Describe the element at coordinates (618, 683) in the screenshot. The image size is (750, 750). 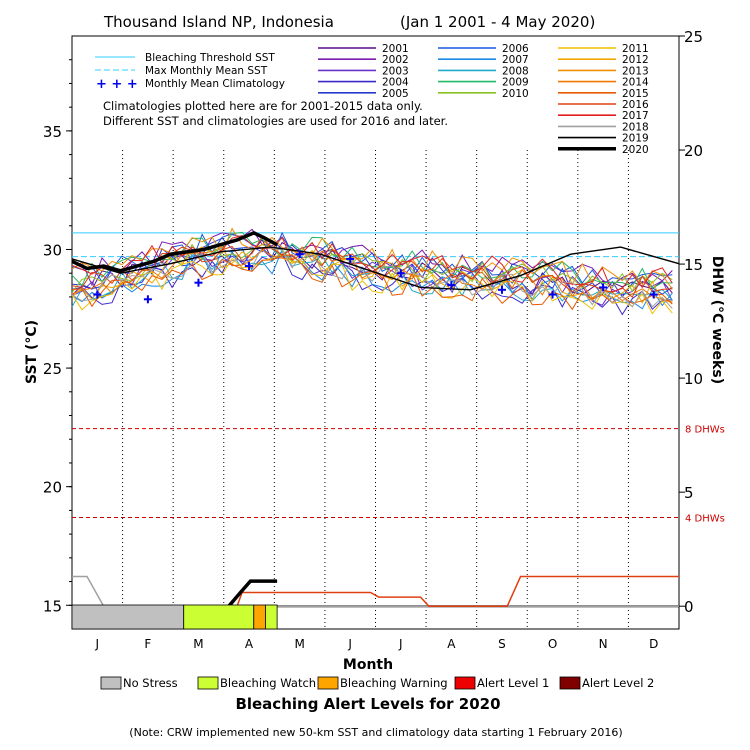
I see `alert-legend-label: Alert Level 2` at that location.